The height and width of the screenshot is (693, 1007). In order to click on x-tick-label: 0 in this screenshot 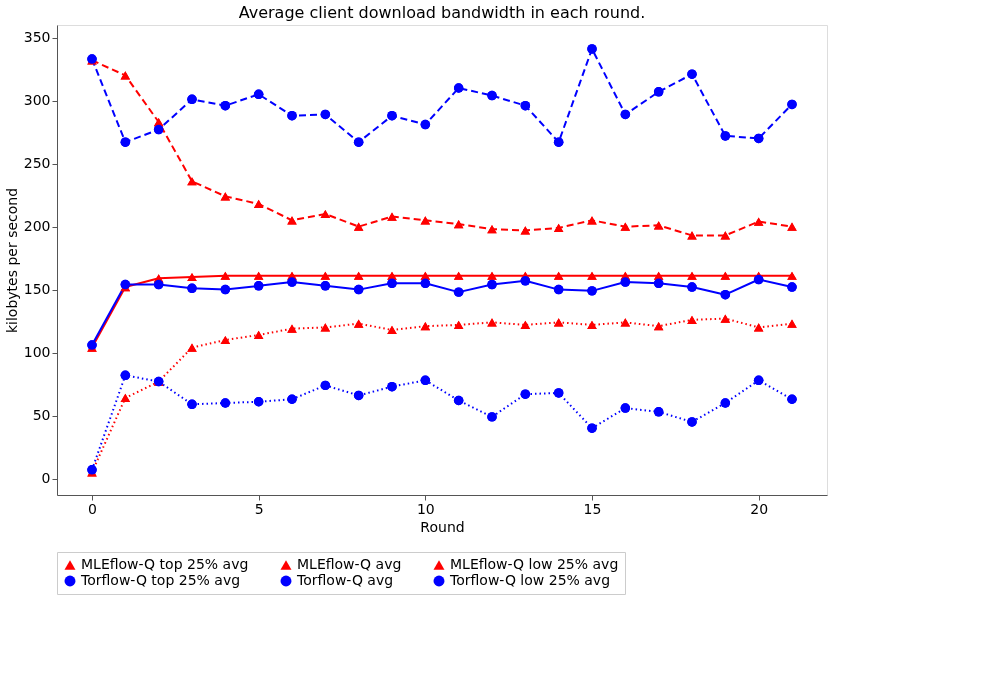, I will do `click(92, 508)`.